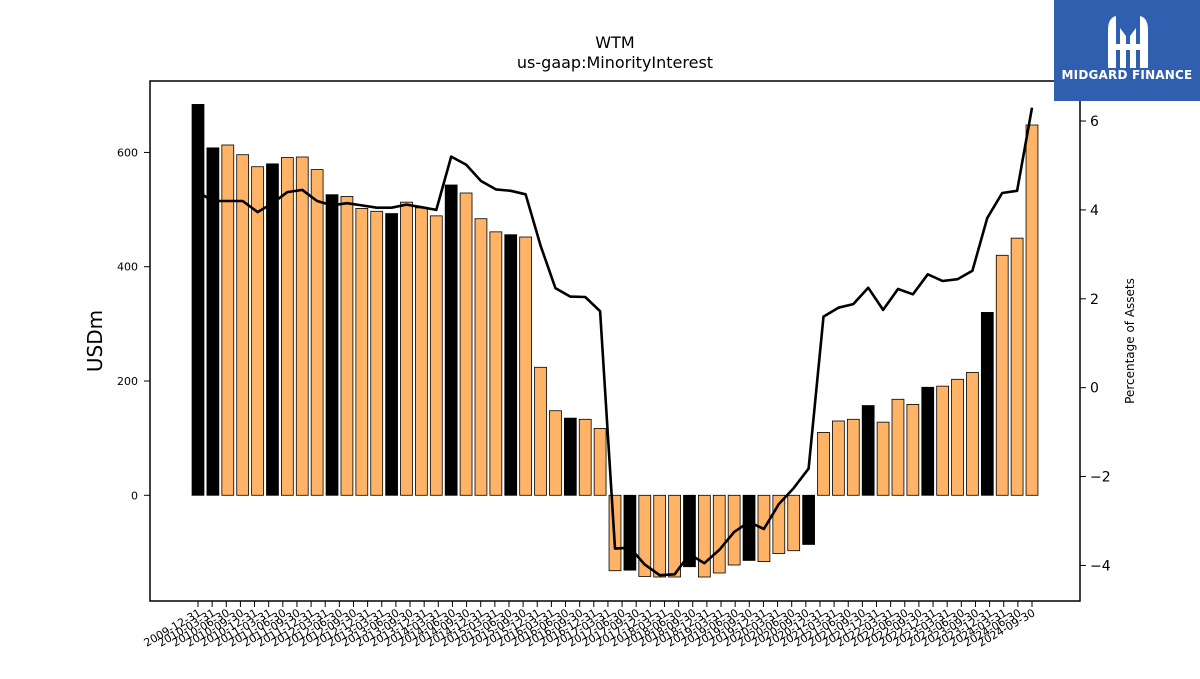 This screenshot has width=1200, height=679. I want to click on y2-tick-label: 2, so click(1094, 300).